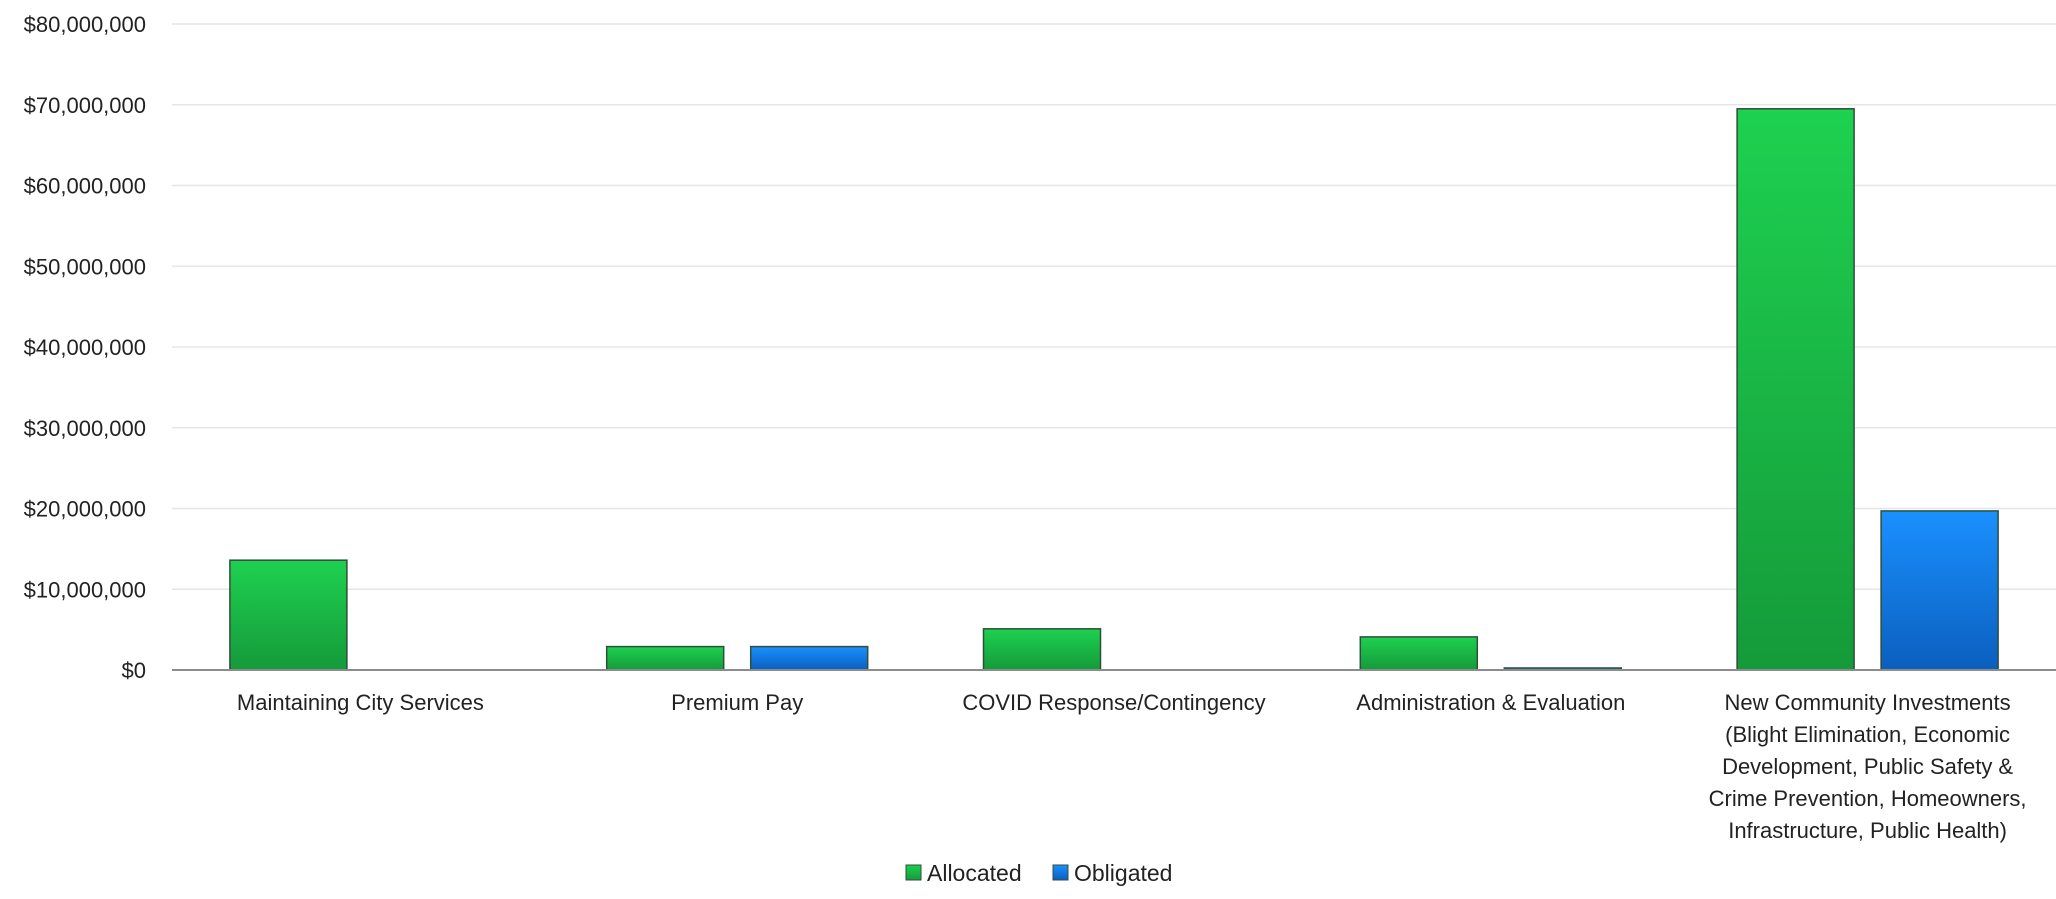  What do you see at coordinates (913, 872) in the screenshot?
I see `legend-swatch-allocated` at bounding box center [913, 872].